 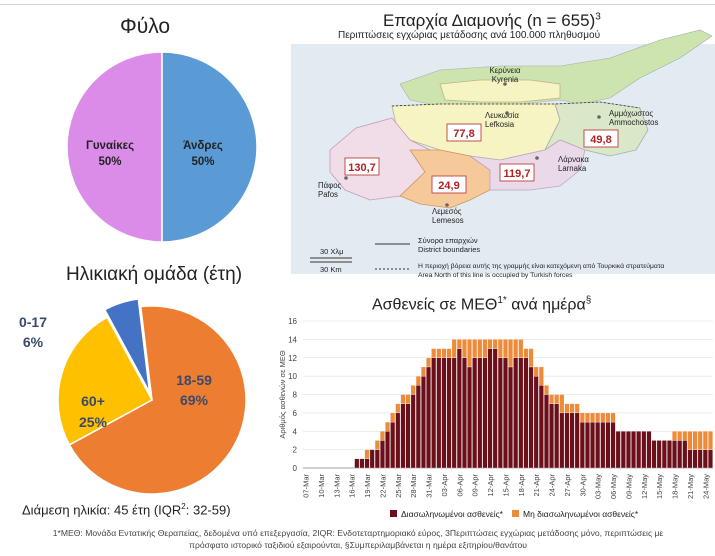 What do you see at coordinates (582, 485) in the screenshot?
I see `icu-xtick-label: 30-Apr` at bounding box center [582, 485].